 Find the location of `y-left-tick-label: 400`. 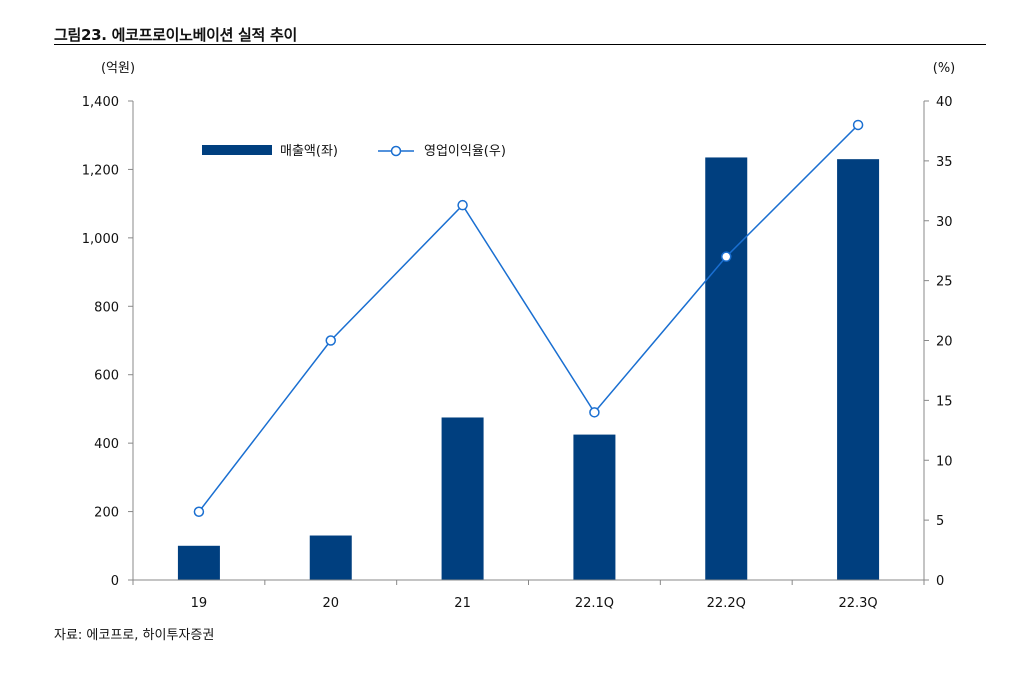

y-left-tick-label: 400 is located at coordinates (106, 444).